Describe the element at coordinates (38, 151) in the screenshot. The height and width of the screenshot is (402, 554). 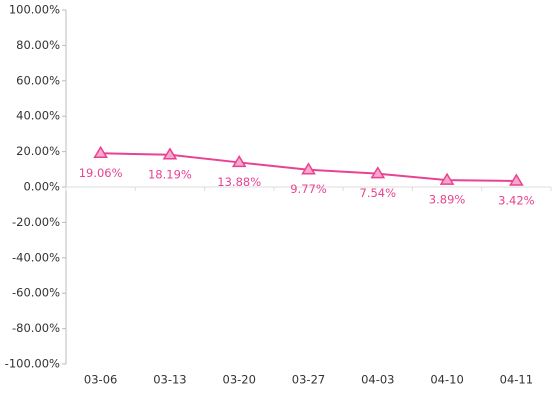
I see `y-tick-label: 20.00%` at that location.